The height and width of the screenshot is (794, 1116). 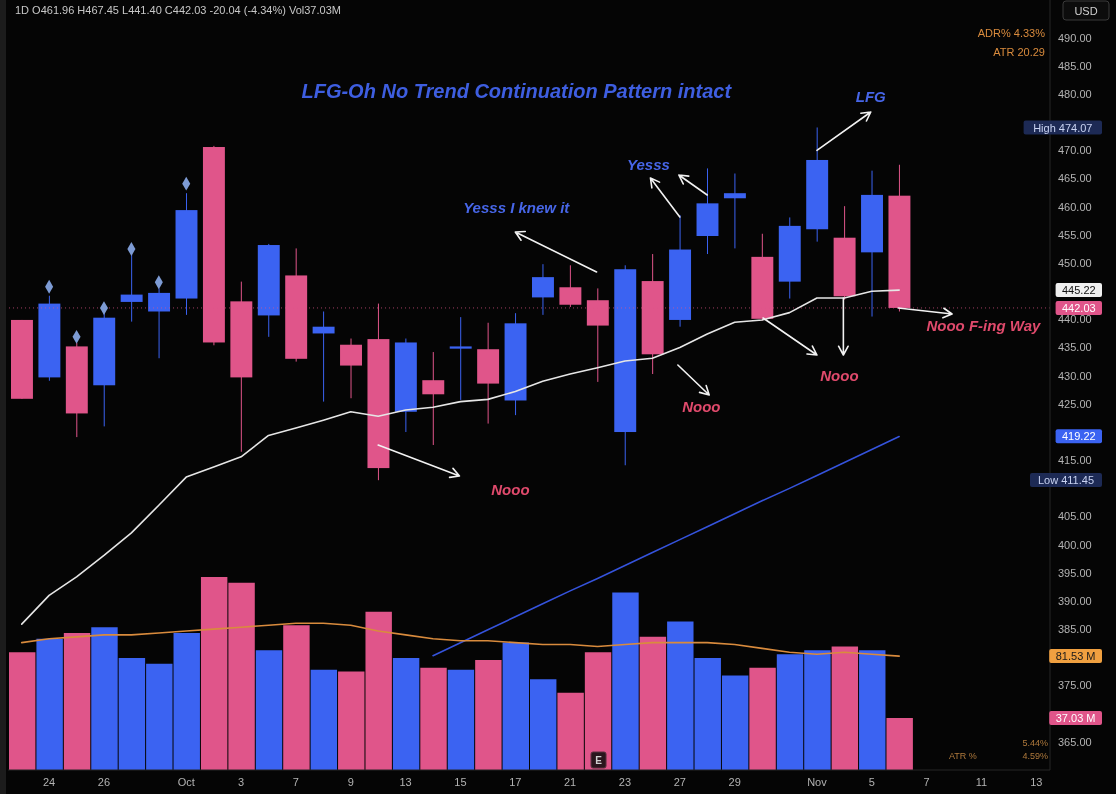 I want to click on annotation: High 474.07, so click(x=1063, y=127).